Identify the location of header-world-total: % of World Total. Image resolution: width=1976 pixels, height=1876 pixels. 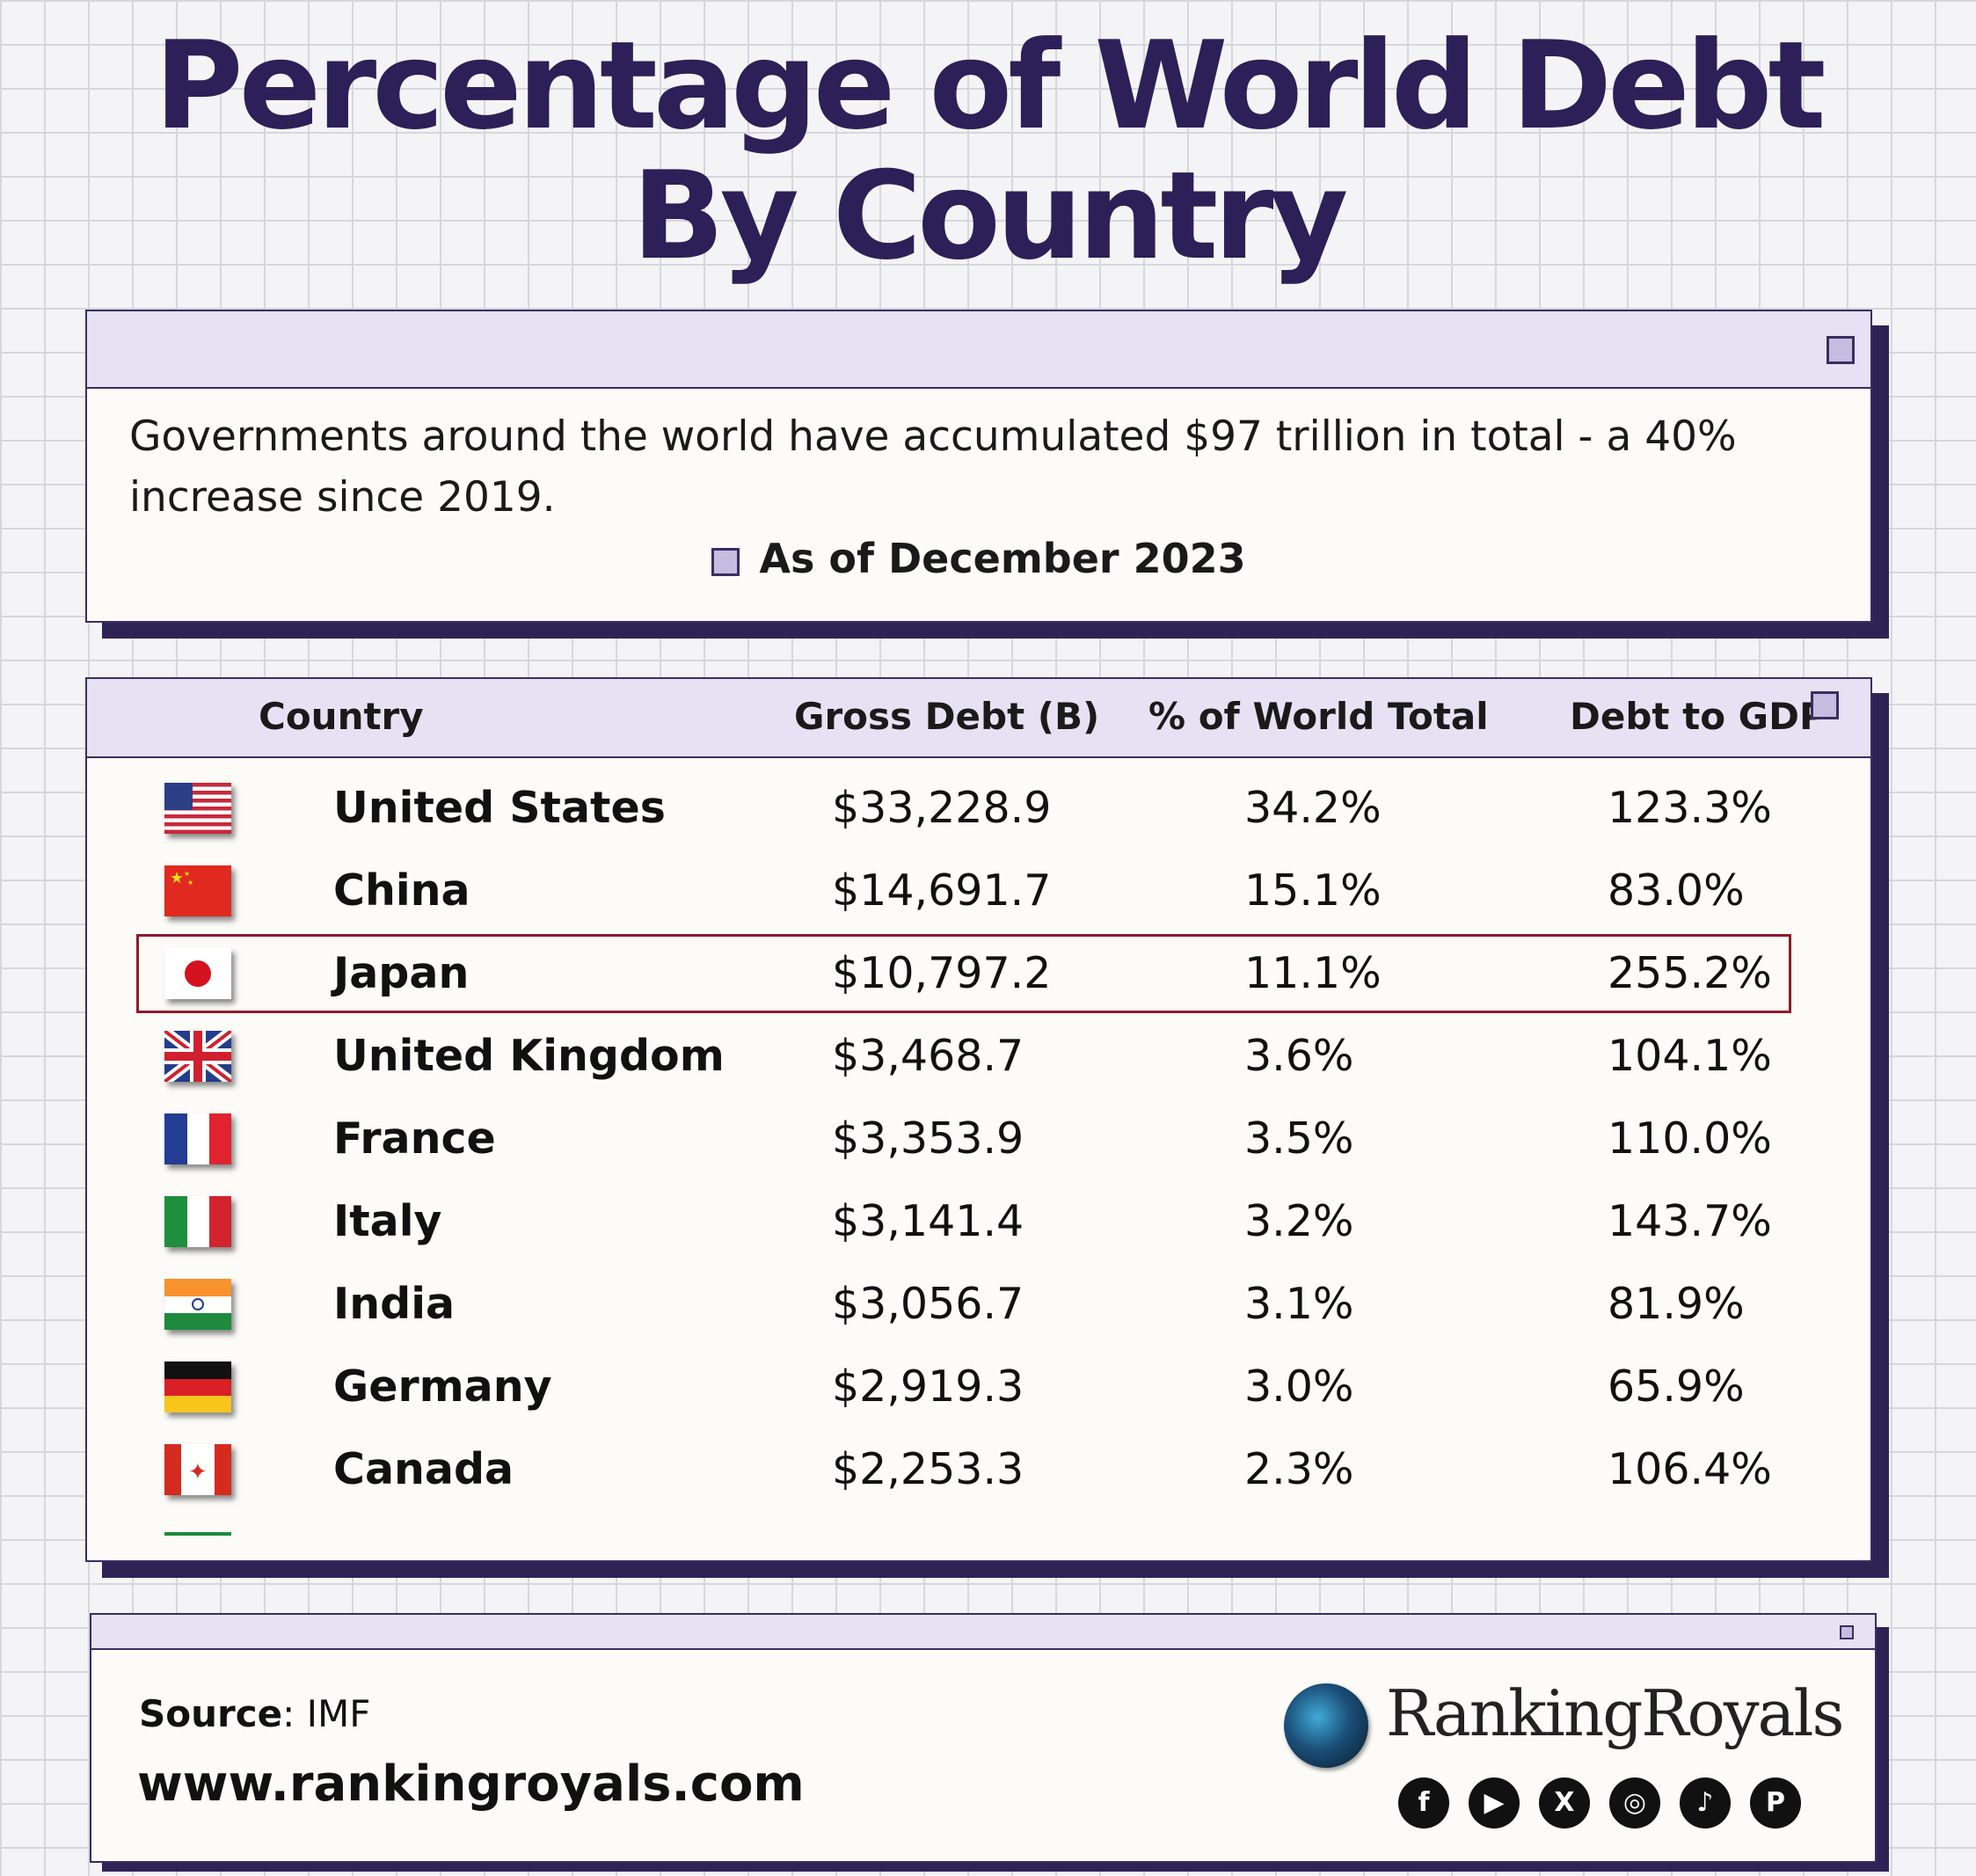
(1318, 716).